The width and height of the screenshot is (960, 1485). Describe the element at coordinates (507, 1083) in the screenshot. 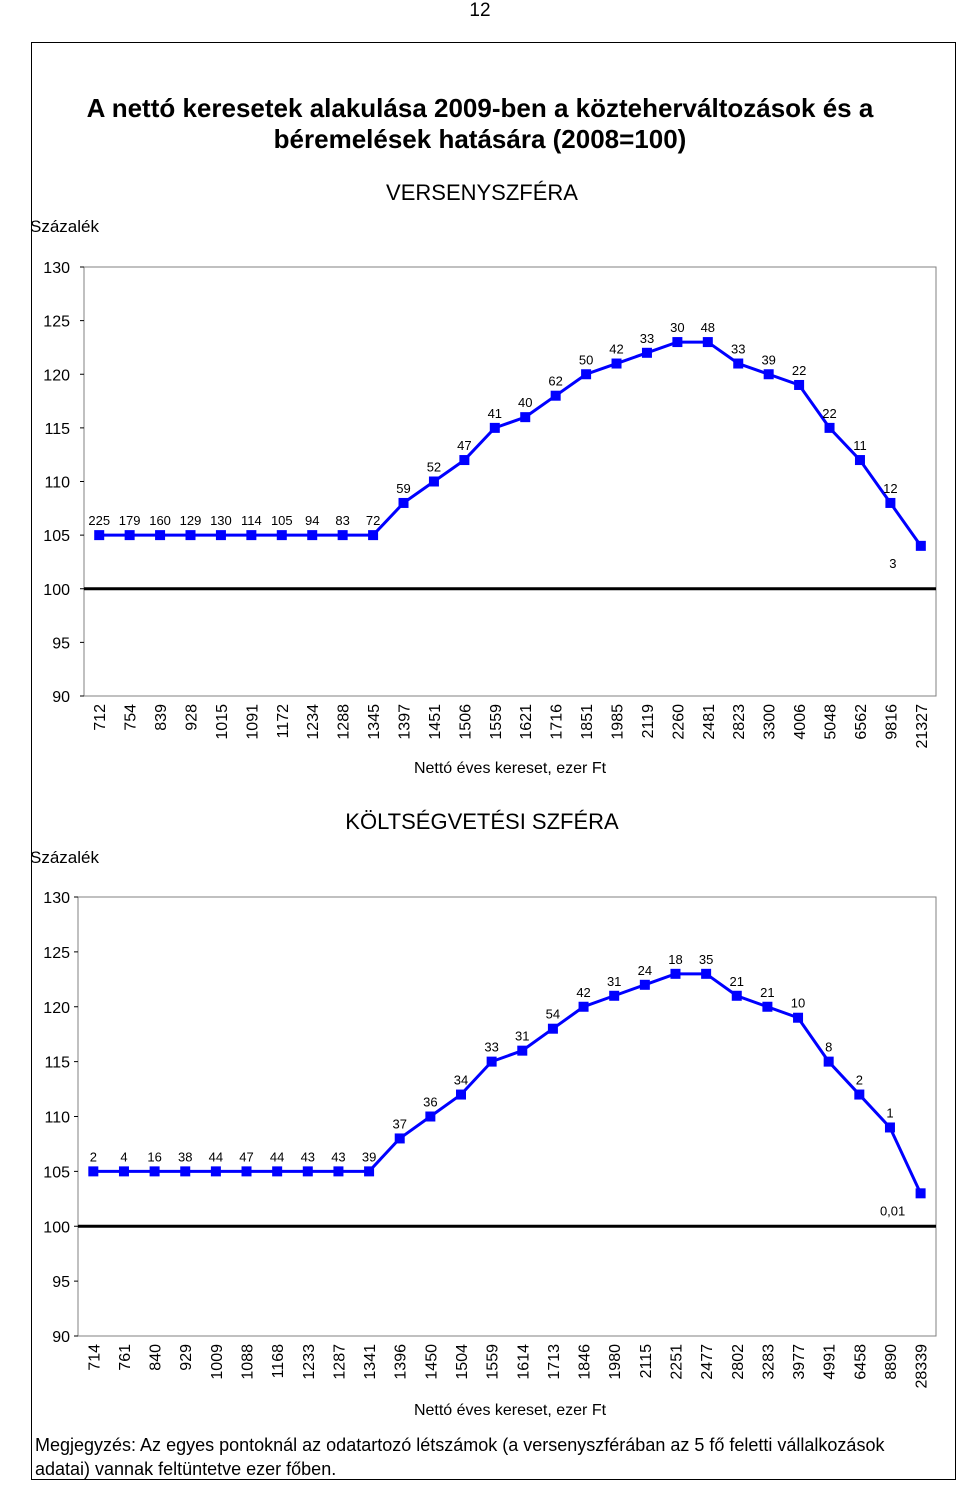

I see `chart2-series-line` at that location.